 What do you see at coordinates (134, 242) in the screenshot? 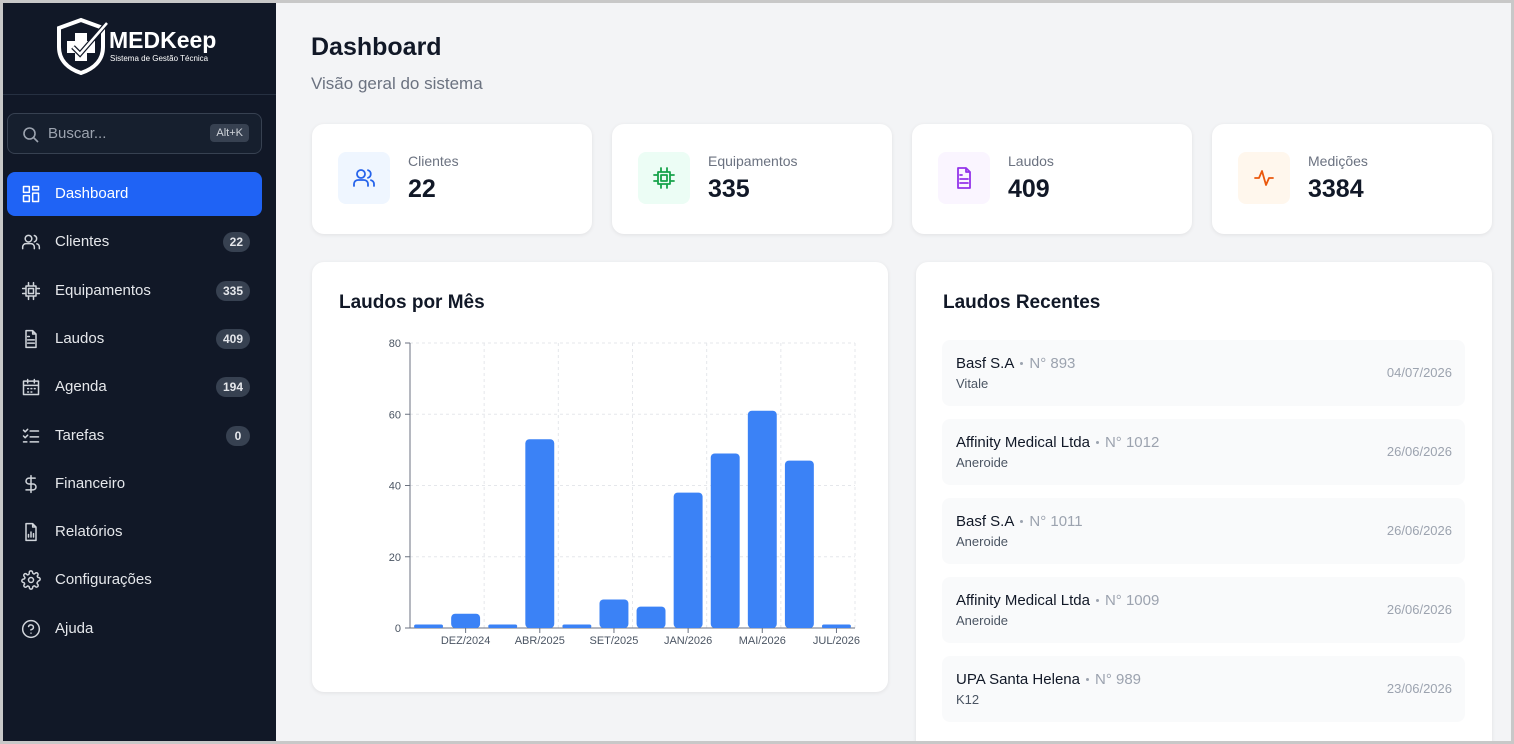
I see `nav-item: Clientes 22` at bounding box center [134, 242].